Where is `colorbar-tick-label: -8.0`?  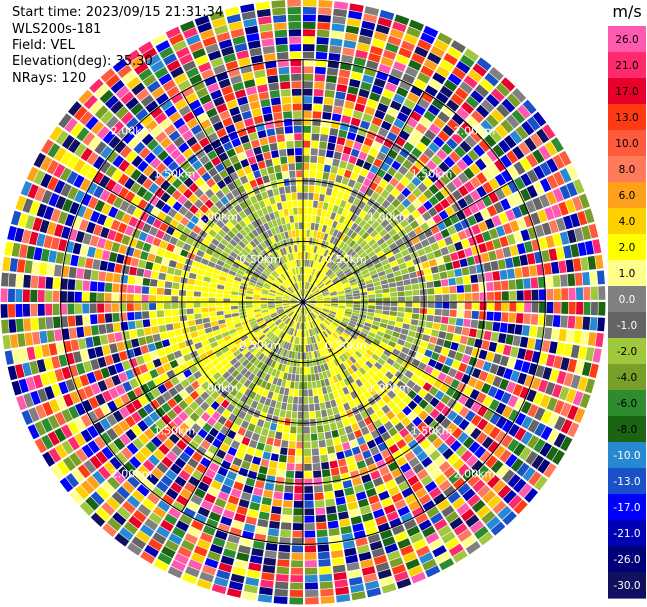
colorbar-tick-label: -8.0 is located at coordinates (627, 430).